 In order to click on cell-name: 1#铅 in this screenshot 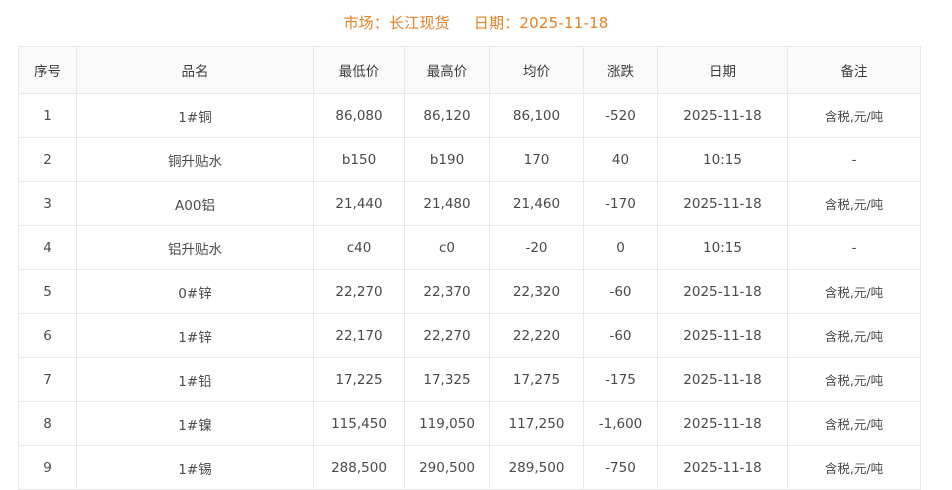, I will do `click(195, 379)`.